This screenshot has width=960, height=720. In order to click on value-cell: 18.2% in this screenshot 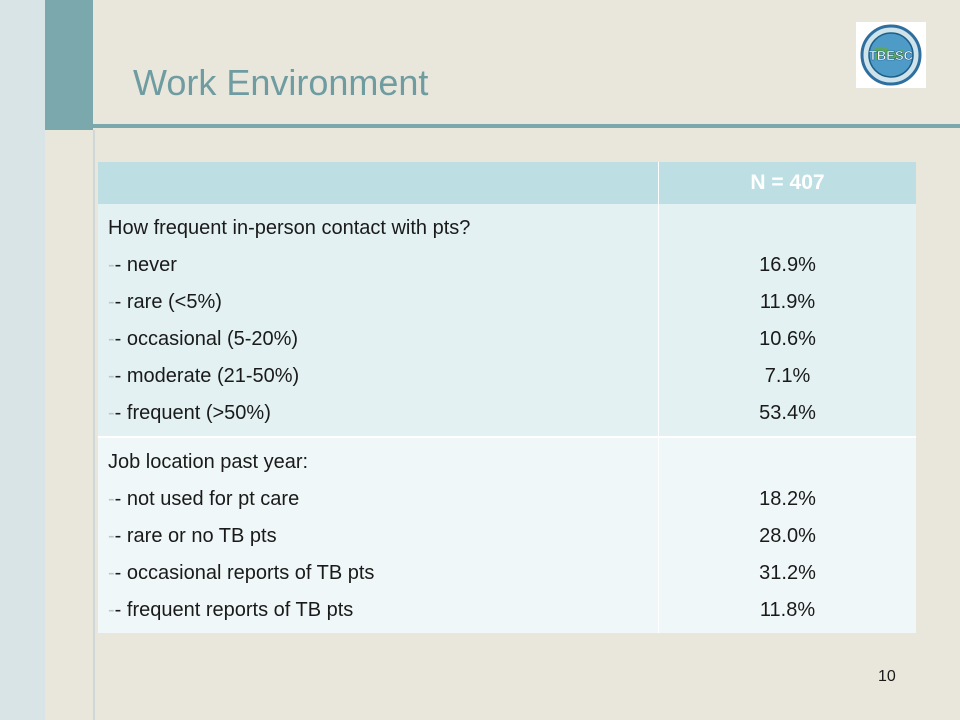, I will do `click(787, 499)`.